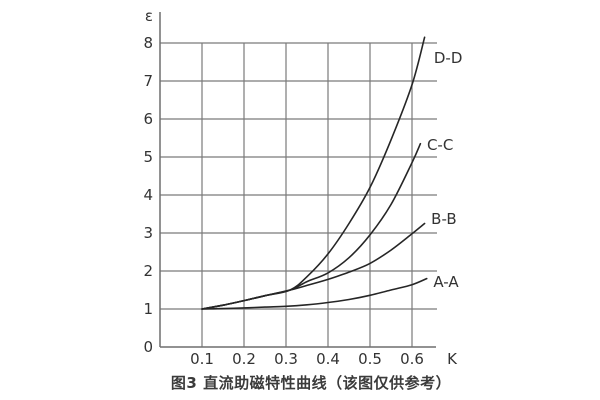  Describe the element at coordinates (448, 58) in the screenshot. I see `series-label-D-D: D-D` at that location.